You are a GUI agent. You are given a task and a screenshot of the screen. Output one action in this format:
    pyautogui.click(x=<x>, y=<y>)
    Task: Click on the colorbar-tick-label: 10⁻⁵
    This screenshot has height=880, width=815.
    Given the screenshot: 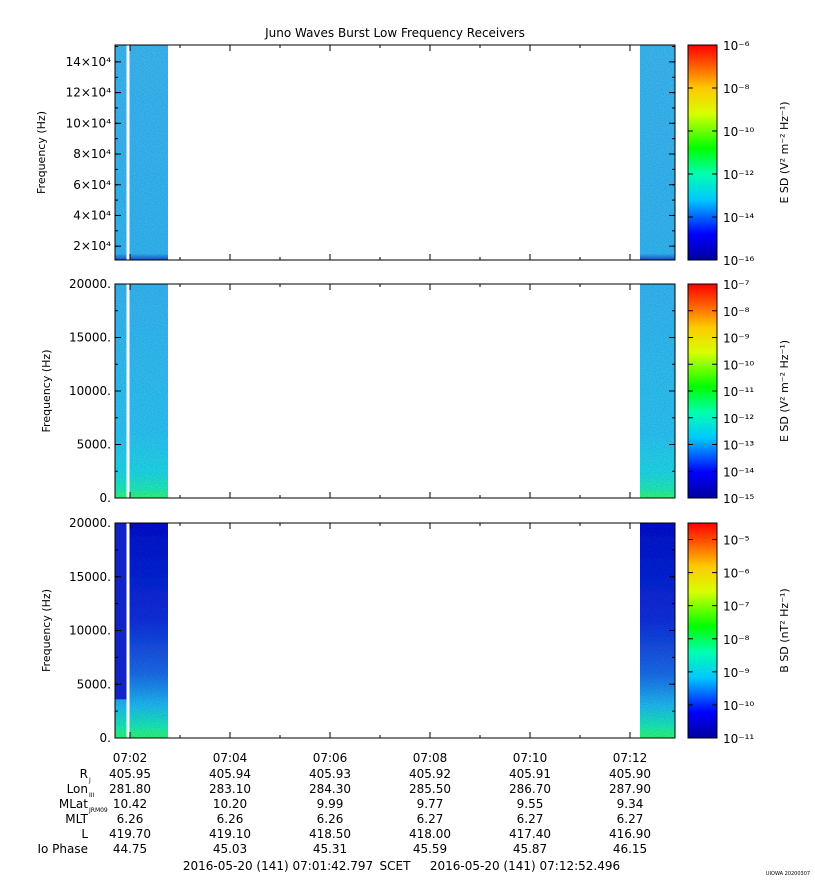 What is the action you would take?
    pyautogui.click(x=736, y=541)
    